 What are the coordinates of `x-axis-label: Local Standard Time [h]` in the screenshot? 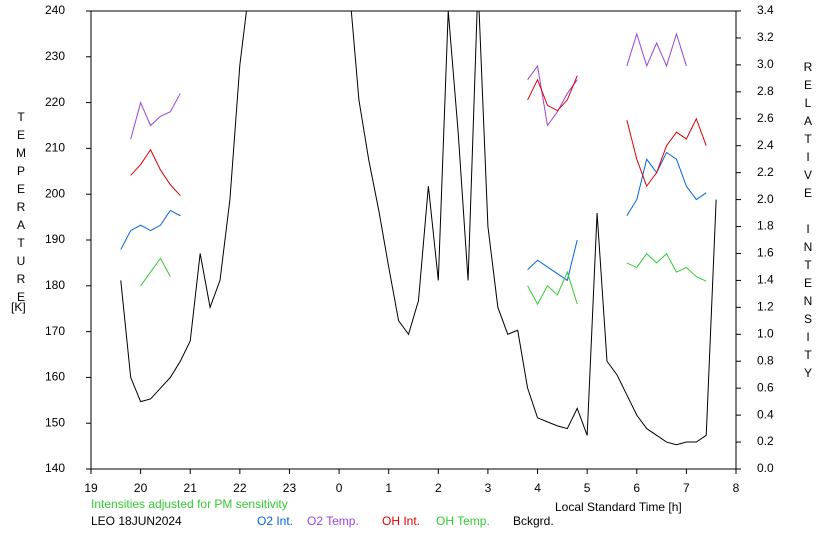 It's located at (618, 507).